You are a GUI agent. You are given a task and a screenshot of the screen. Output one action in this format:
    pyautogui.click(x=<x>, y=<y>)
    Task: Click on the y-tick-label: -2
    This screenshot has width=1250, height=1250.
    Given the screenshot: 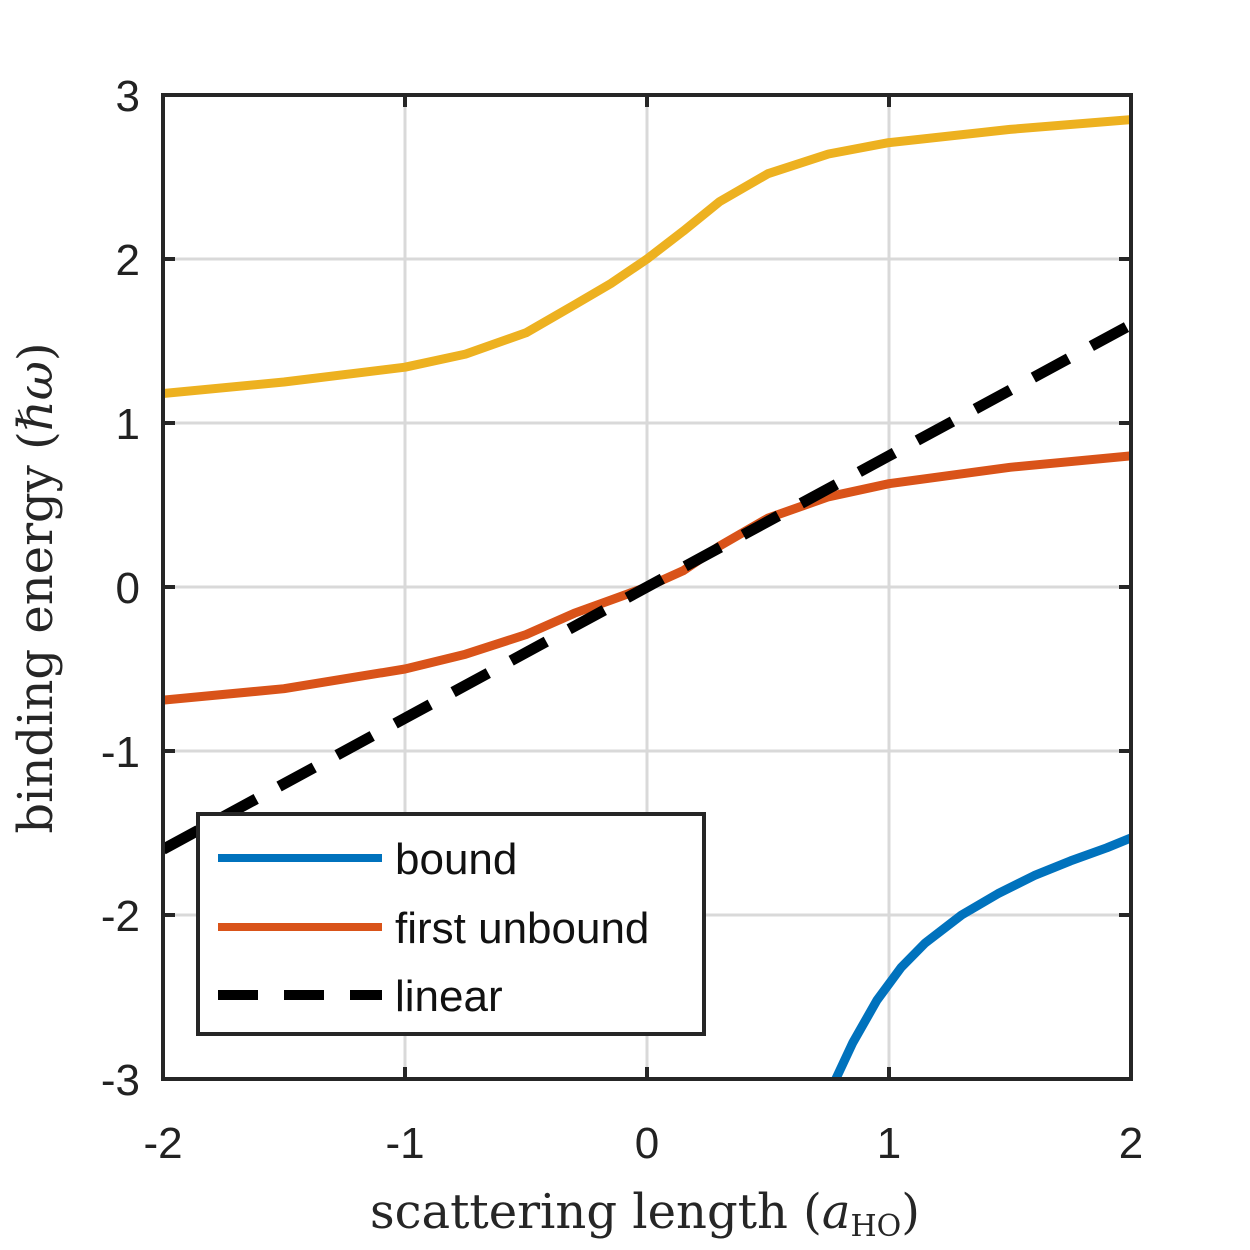 What is the action you would take?
    pyautogui.click(x=120, y=916)
    